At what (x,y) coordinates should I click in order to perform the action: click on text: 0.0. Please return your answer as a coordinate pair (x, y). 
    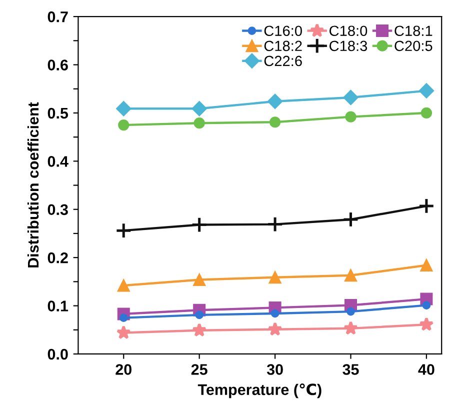
    Looking at the image, I should click on (58, 354).